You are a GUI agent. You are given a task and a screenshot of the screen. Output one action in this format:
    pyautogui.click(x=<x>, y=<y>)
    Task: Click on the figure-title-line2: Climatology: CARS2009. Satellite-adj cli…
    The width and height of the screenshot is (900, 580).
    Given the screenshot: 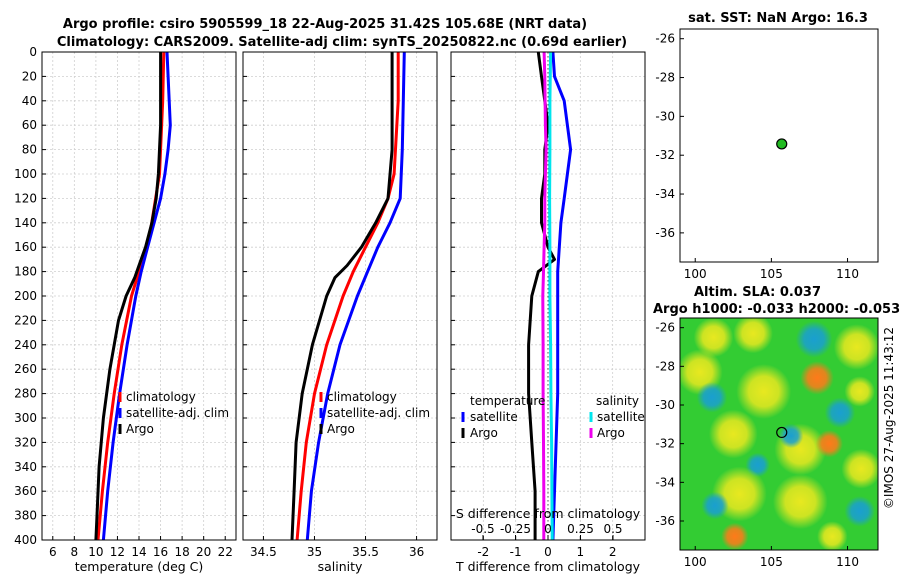 What is the action you would take?
    pyautogui.click(x=342, y=42)
    